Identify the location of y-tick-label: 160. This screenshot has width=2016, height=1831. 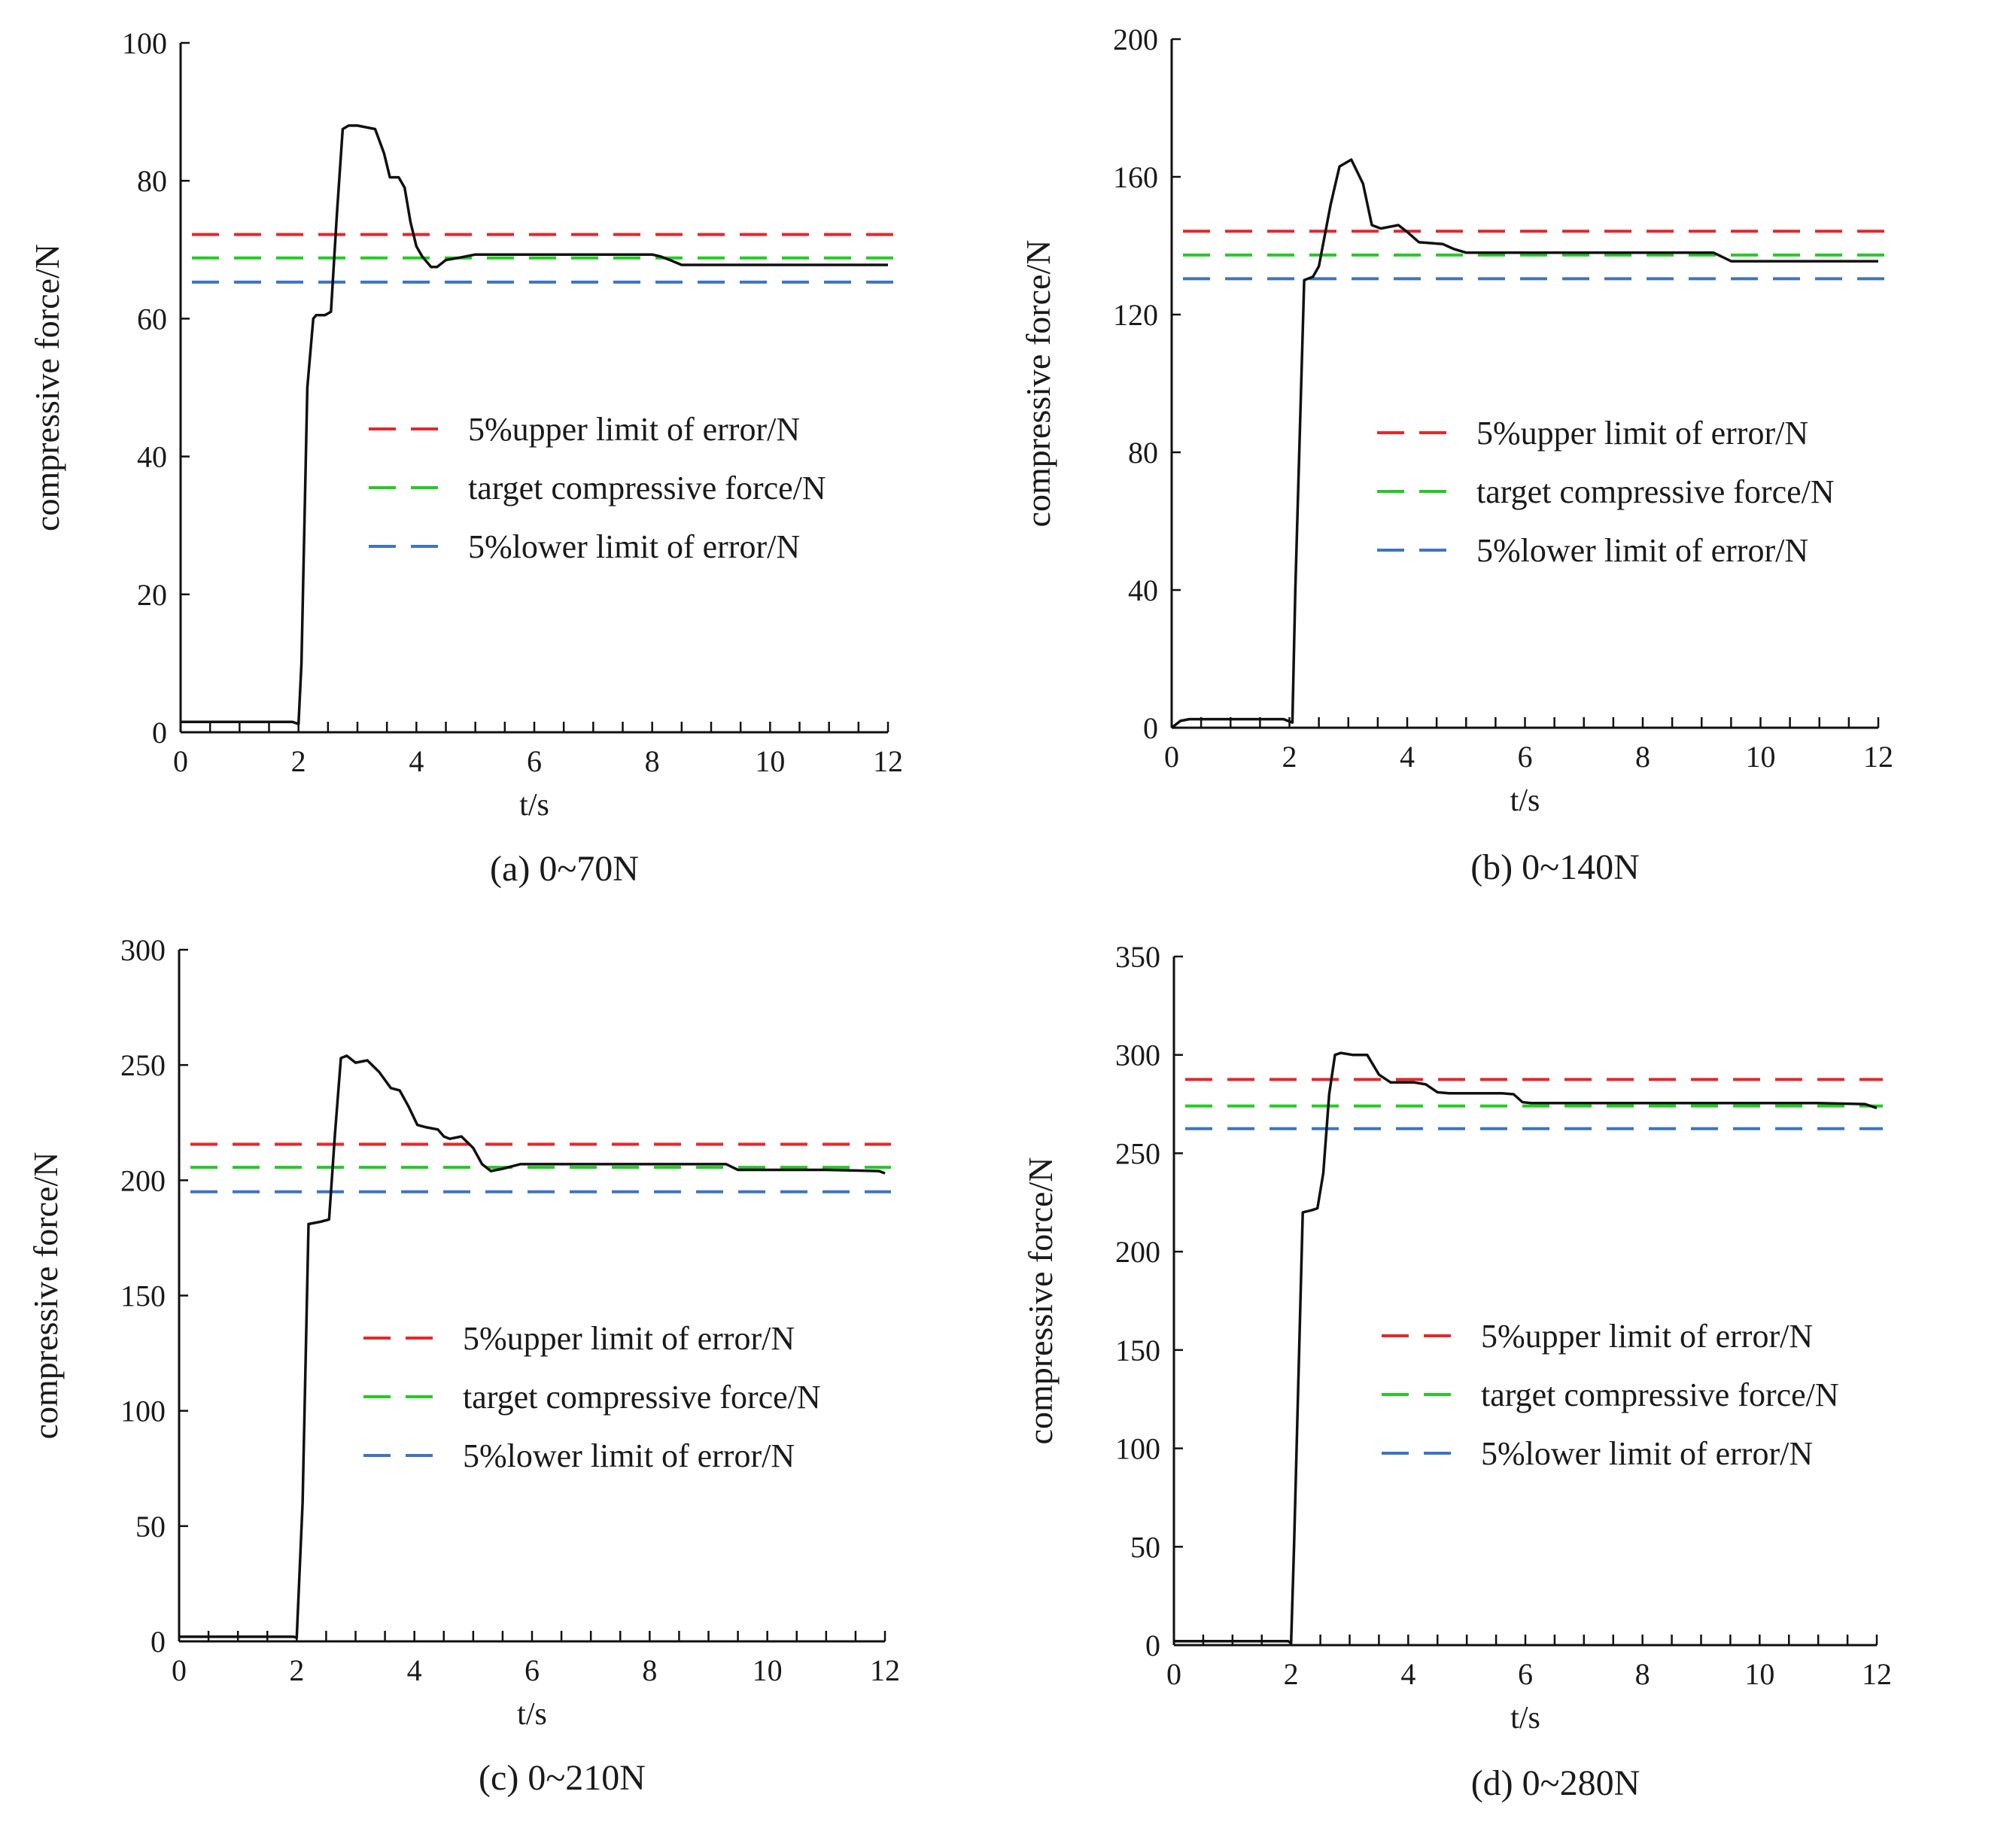
(1135, 177).